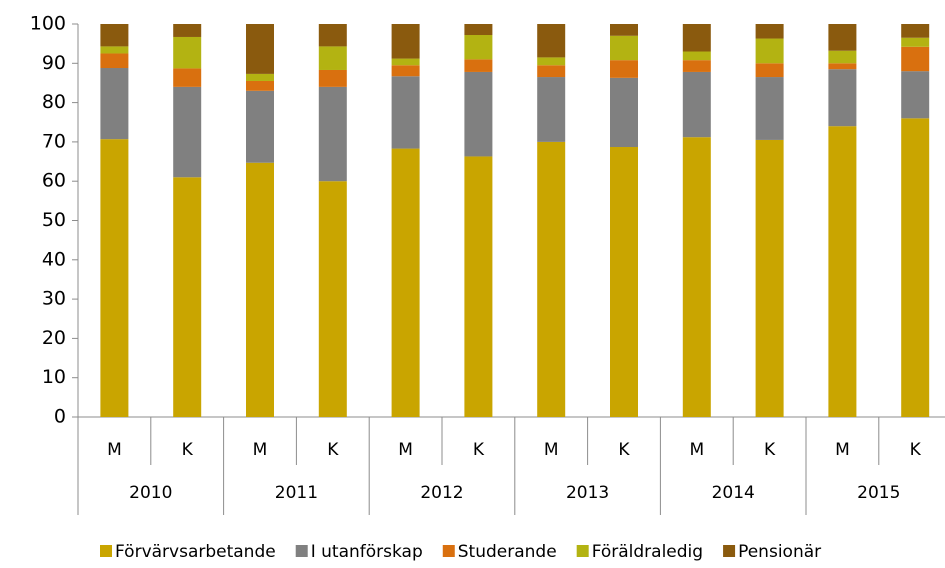  What do you see at coordinates (54, 259) in the screenshot?
I see `y-tick-label: 40` at bounding box center [54, 259].